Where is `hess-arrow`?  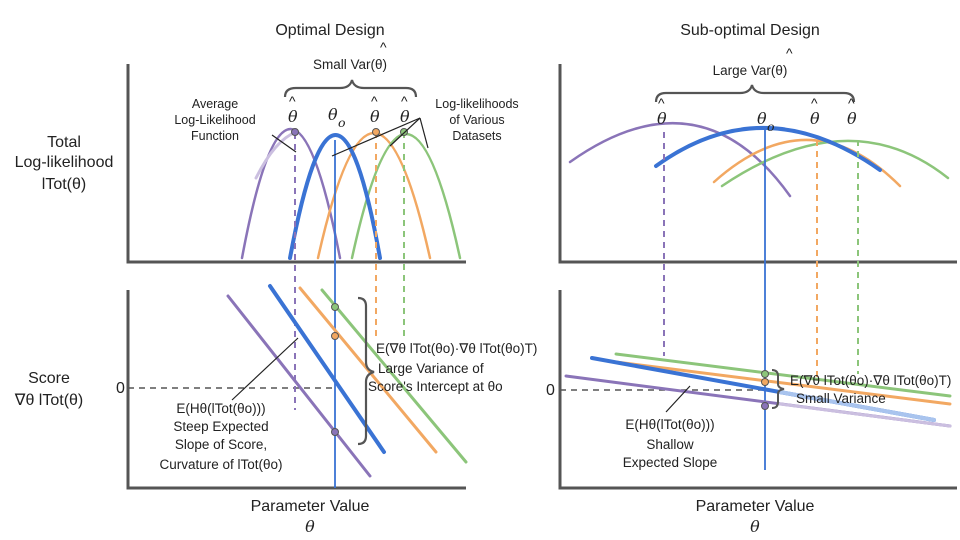
hess-arrow is located at coordinates (265, 369).